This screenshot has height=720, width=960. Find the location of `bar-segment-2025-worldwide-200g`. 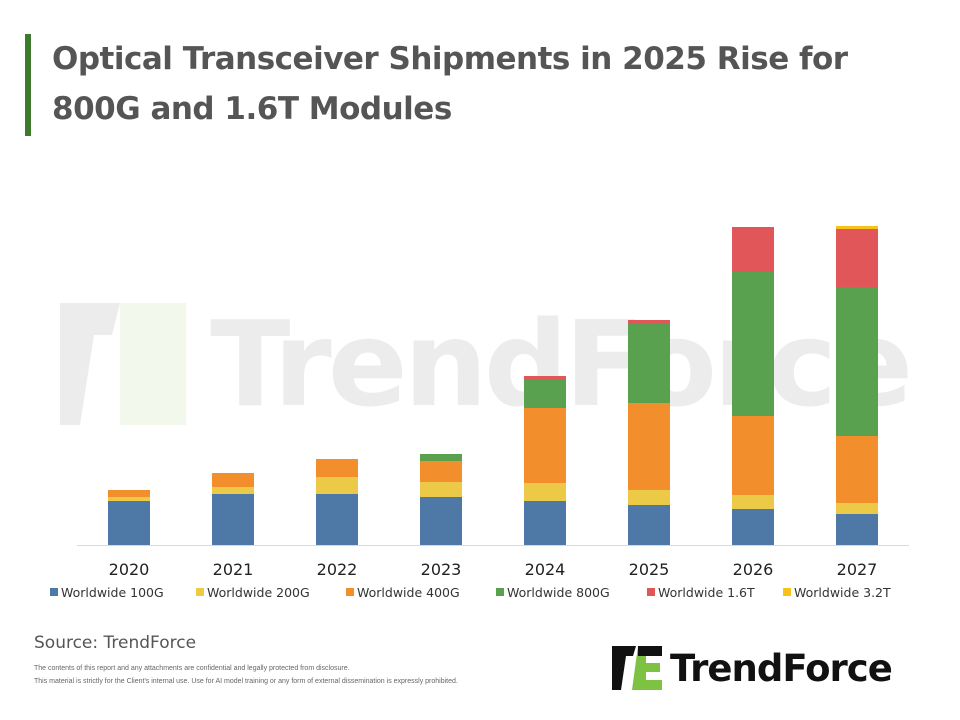

bar-segment-2025-worldwide-200g is located at coordinates (649, 497).